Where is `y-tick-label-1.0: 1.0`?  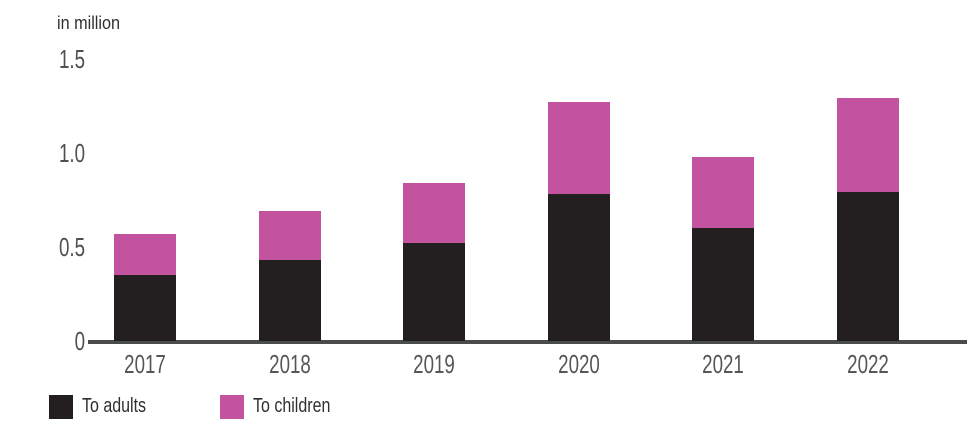
y-tick-label-1.0: 1.0 is located at coordinates (71, 153).